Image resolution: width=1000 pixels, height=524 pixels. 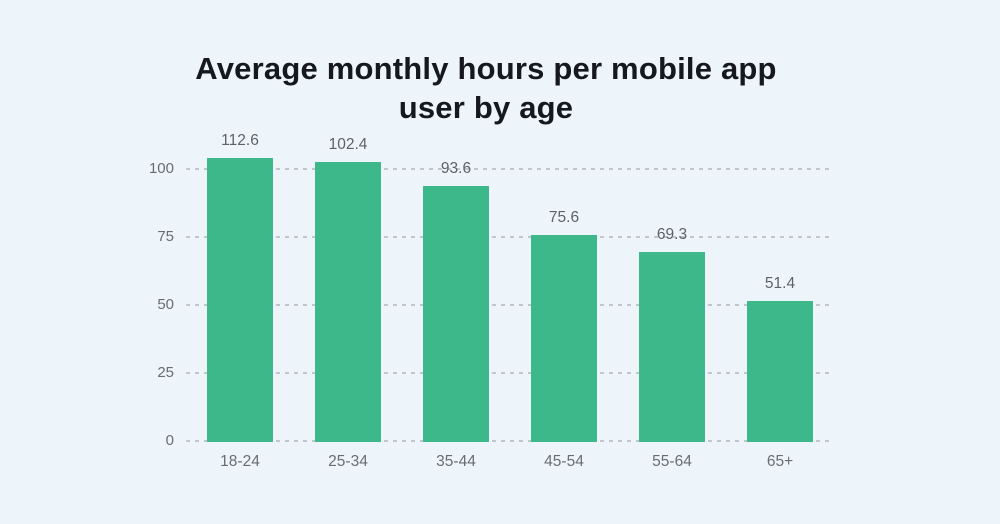 I want to click on bar-65+, so click(x=780, y=371).